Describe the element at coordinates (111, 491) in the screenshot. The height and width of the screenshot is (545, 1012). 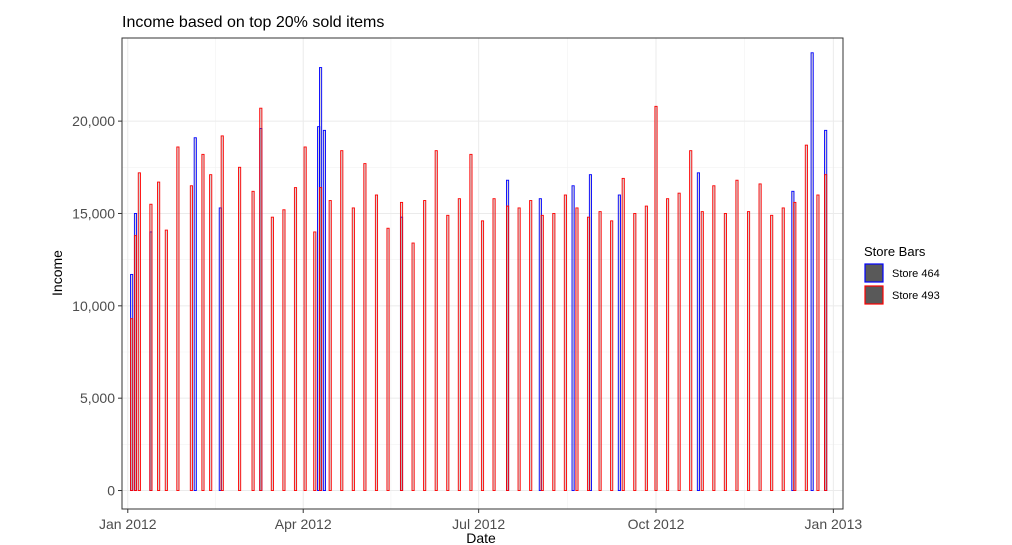
I see `y-tick-label: 0` at that location.